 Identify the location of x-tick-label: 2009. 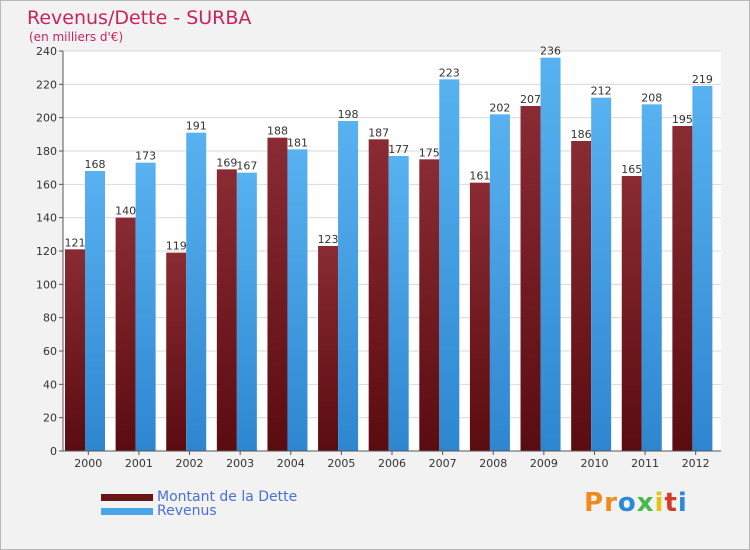
(544, 463).